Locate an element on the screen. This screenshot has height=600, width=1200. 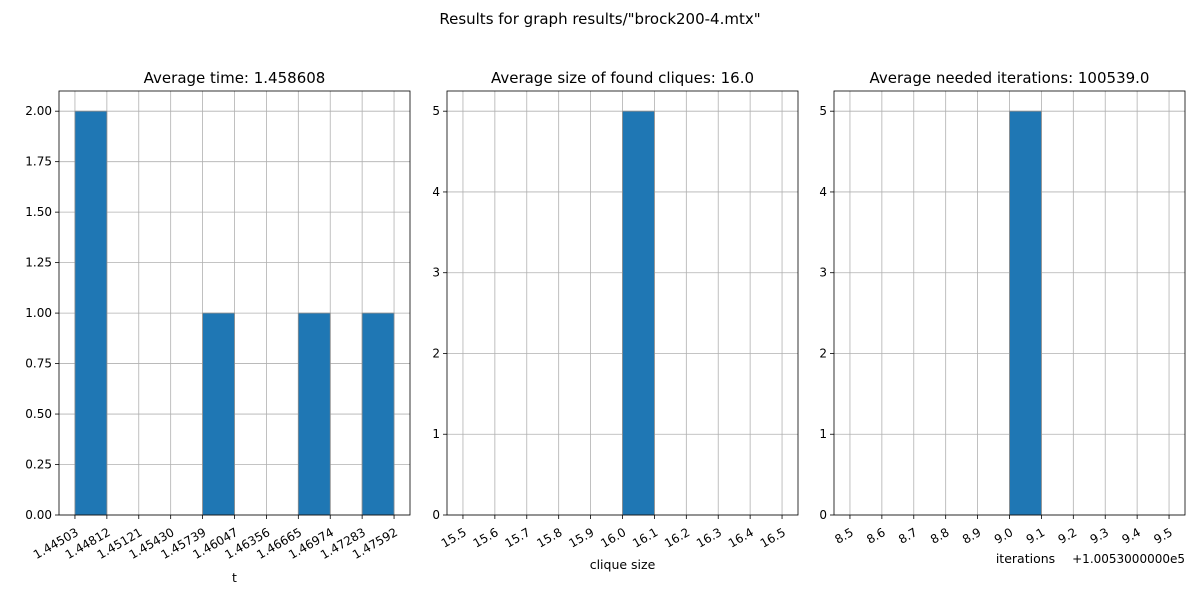
x-tick-label: 16.5 is located at coordinates (773, 537).